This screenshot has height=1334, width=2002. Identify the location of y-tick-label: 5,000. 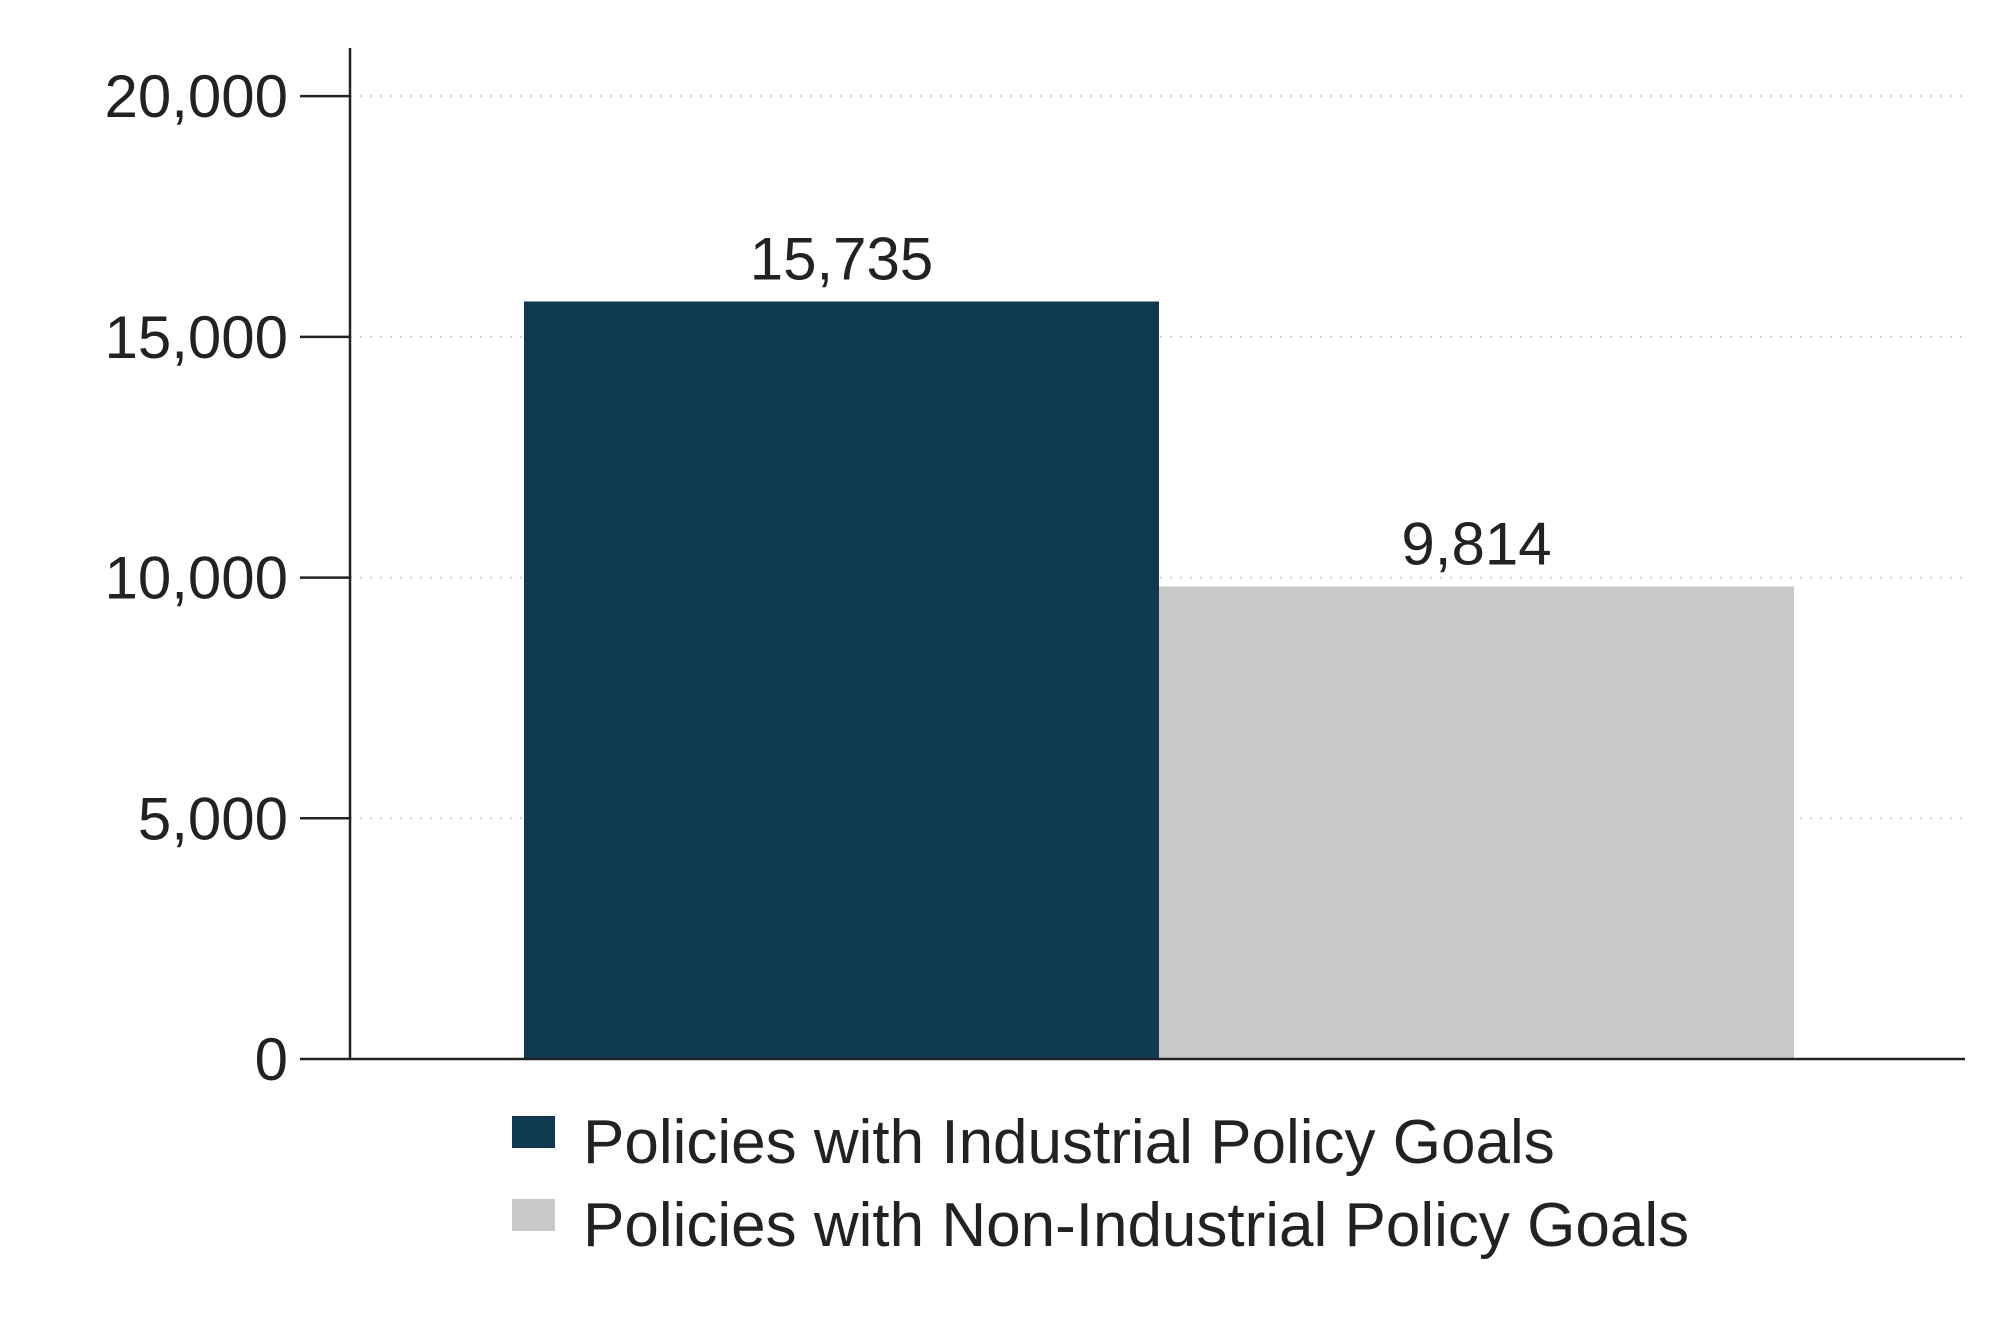
(213, 818).